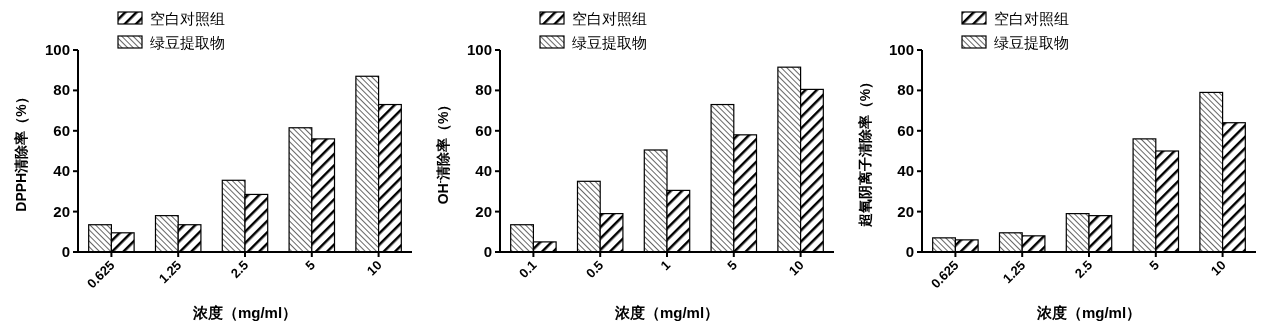 This screenshot has height=328, width=1266. I want to click on y-axis-title: DPPH清除率（%）, so click(21, 151).